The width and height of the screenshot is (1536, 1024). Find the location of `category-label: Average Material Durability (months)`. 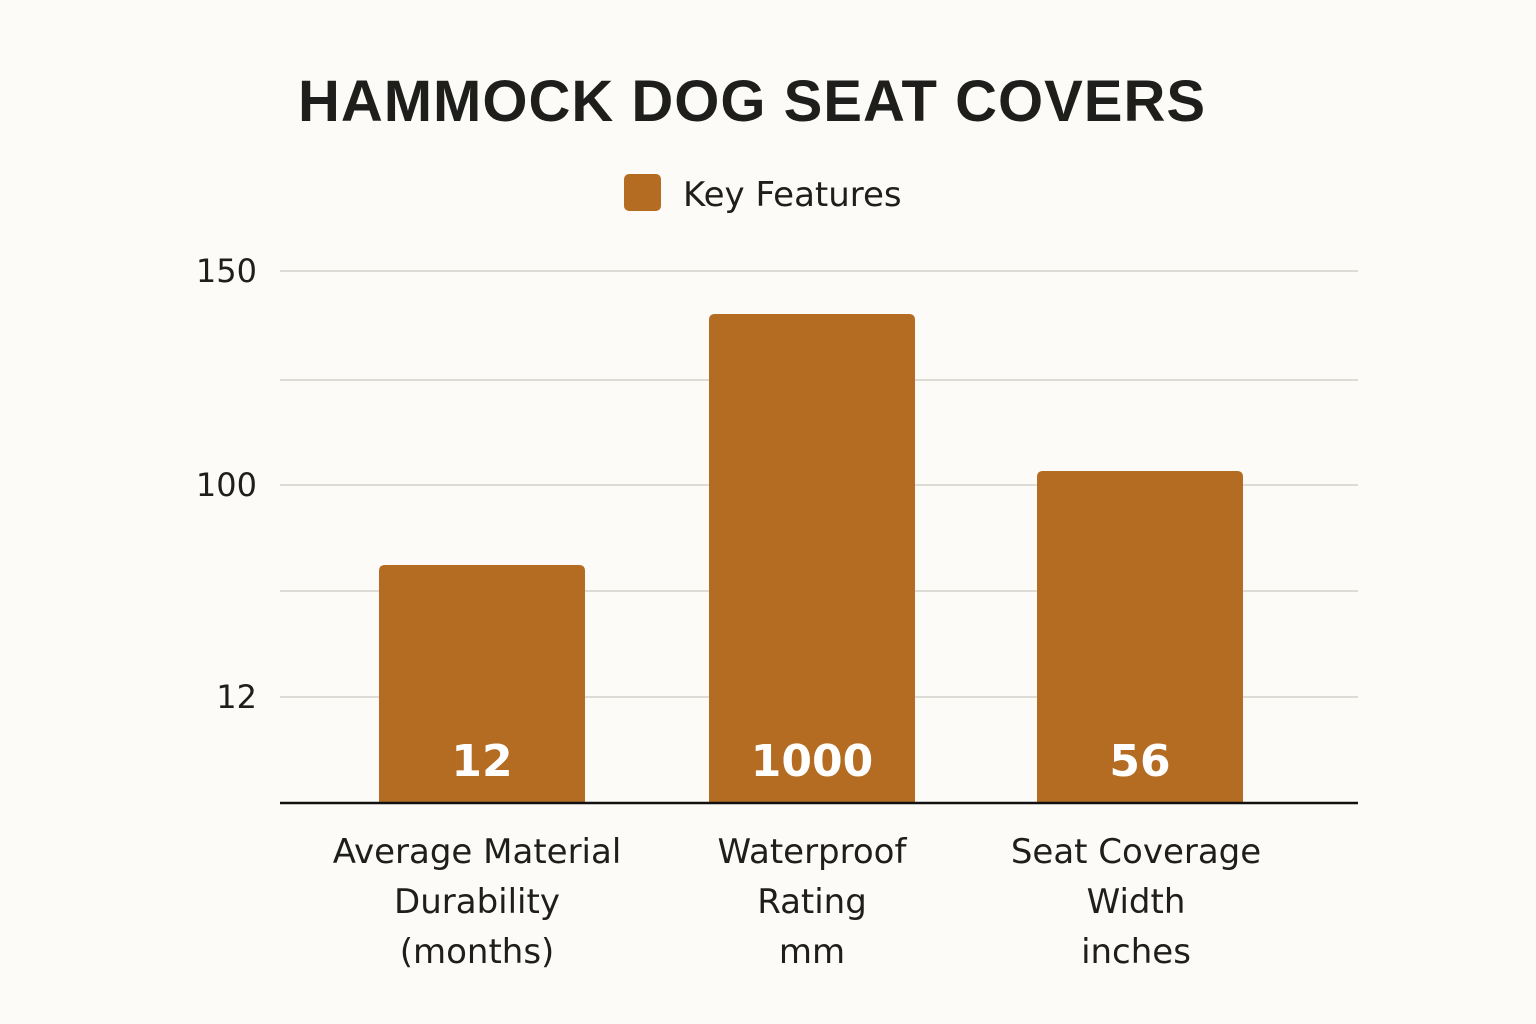

category-label: Average Material Durability (months) is located at coordinates (477, 902).